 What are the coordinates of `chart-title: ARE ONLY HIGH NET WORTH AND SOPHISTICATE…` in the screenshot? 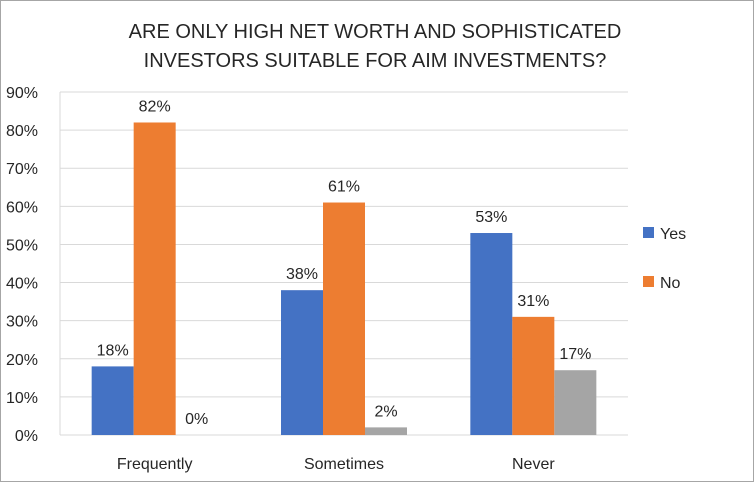 It's located at (375, 47).